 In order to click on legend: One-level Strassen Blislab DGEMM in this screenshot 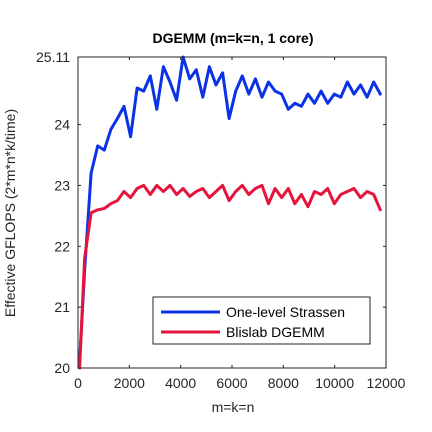, I will do `click(261, 320)`.